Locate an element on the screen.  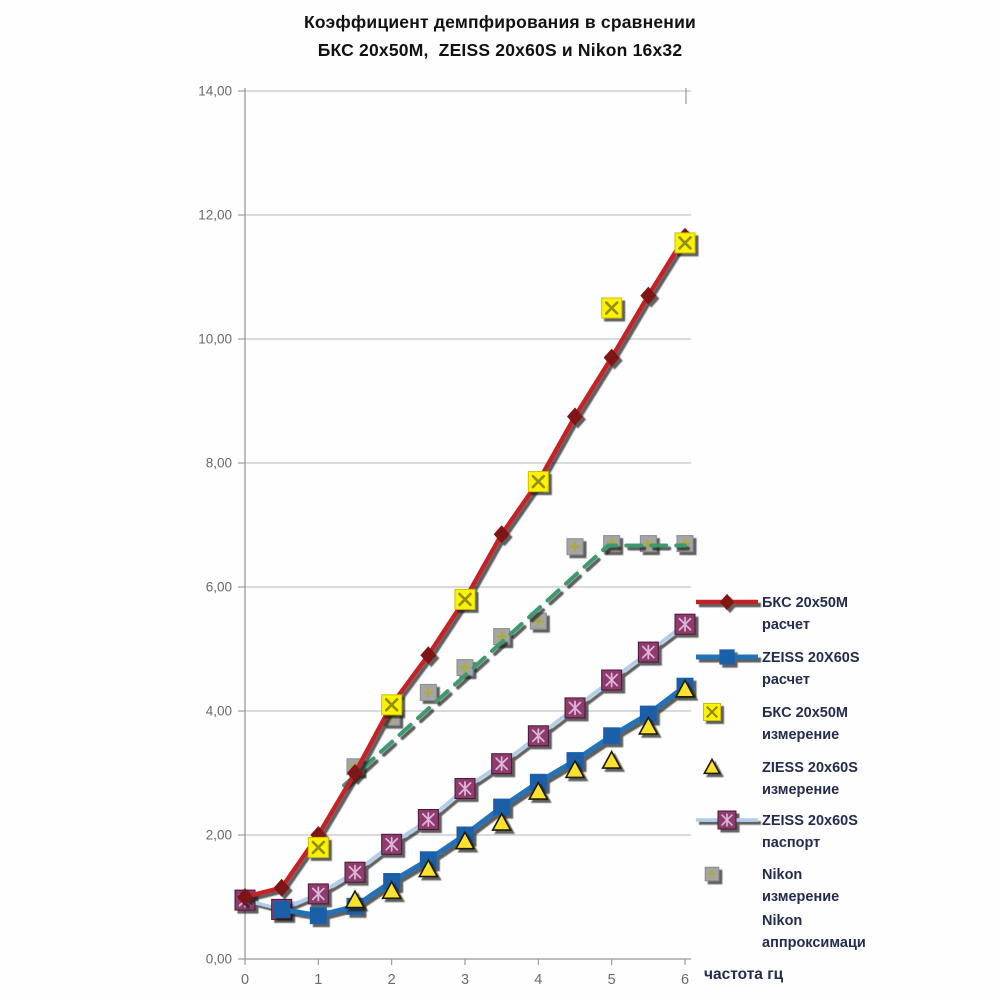
legend-marker-zeiss-pasport is located at coordinates (727, 820).